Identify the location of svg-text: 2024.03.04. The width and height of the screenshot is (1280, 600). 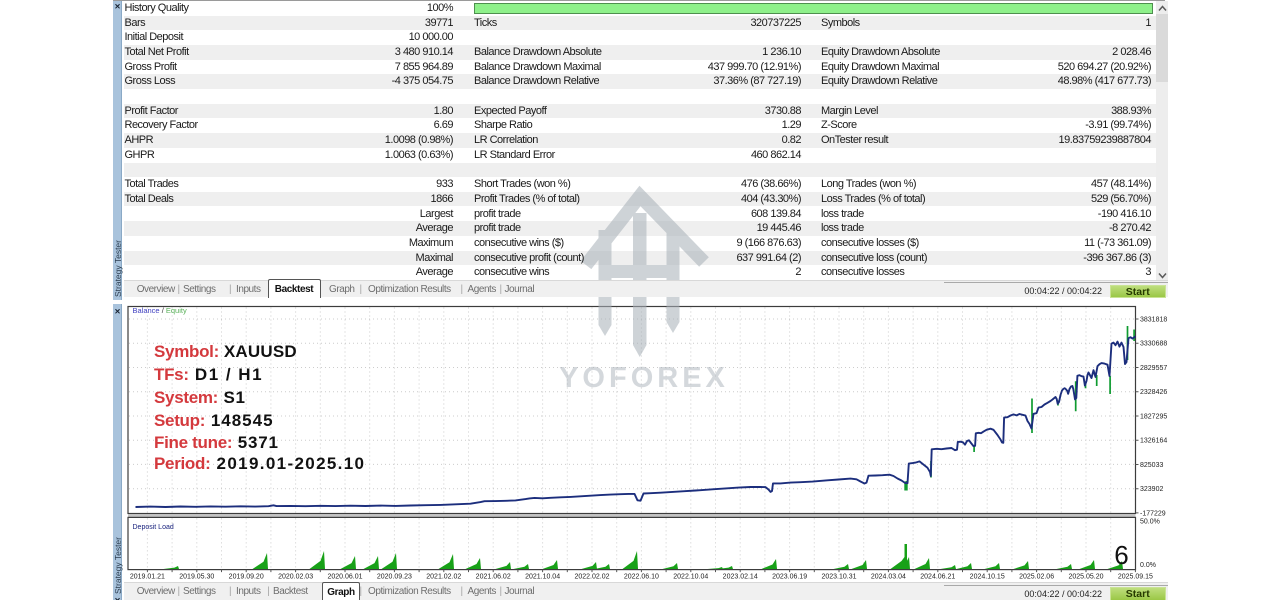
(887, 577).